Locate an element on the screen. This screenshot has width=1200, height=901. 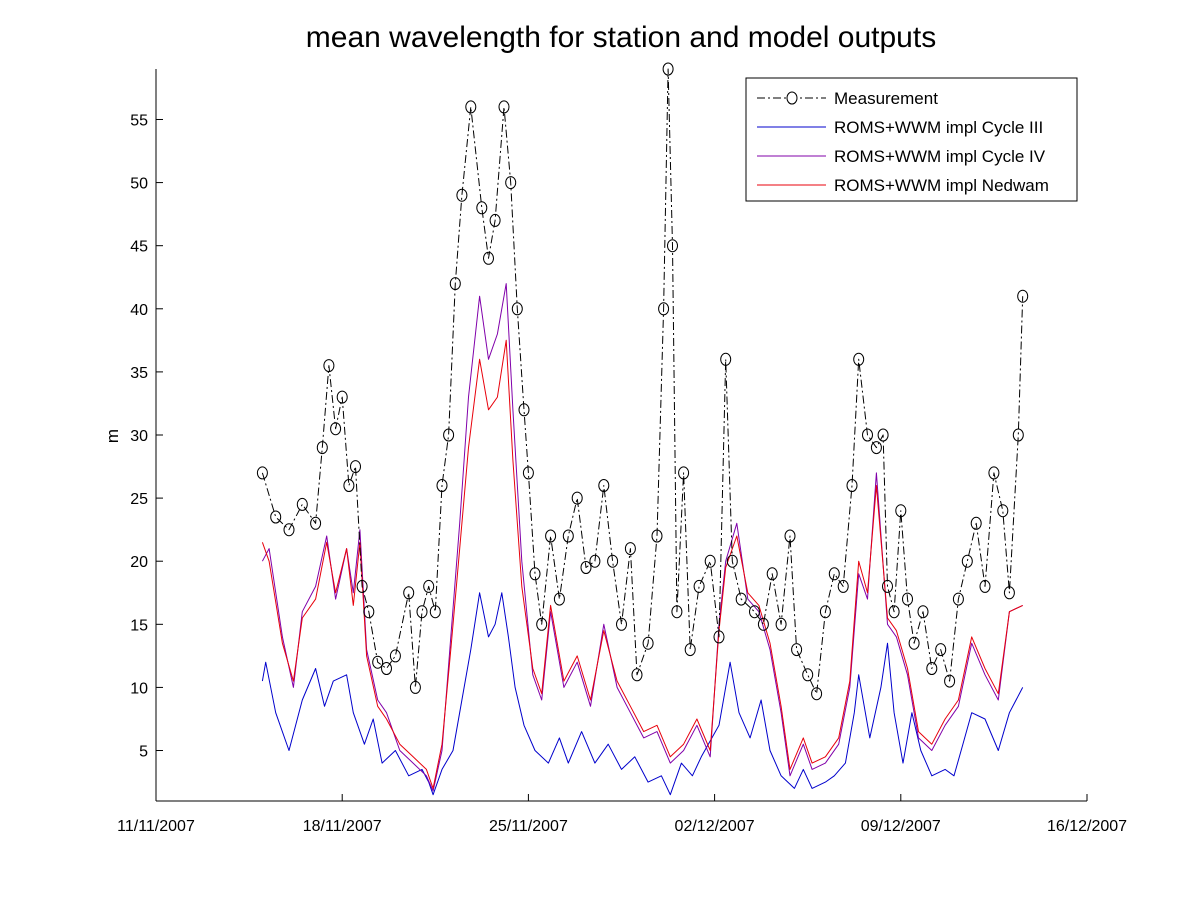
legend-label: ROMS+WWM impl Cycle III is located at coordinates (938, 127).